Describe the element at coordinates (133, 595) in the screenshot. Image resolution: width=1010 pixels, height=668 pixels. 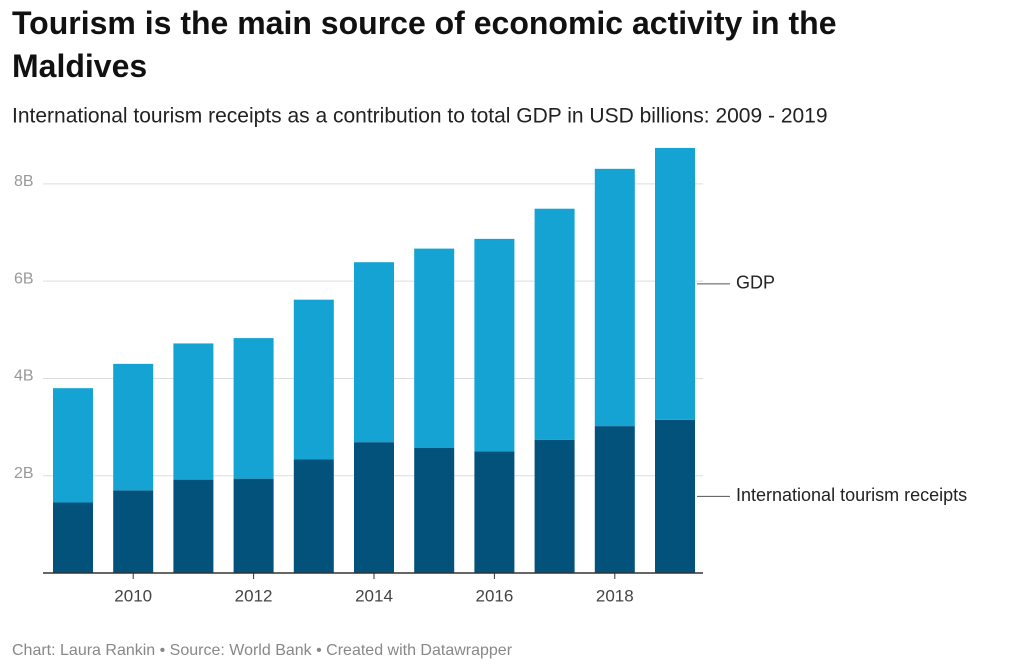
I see `x-tick-label: 2010` at that location.